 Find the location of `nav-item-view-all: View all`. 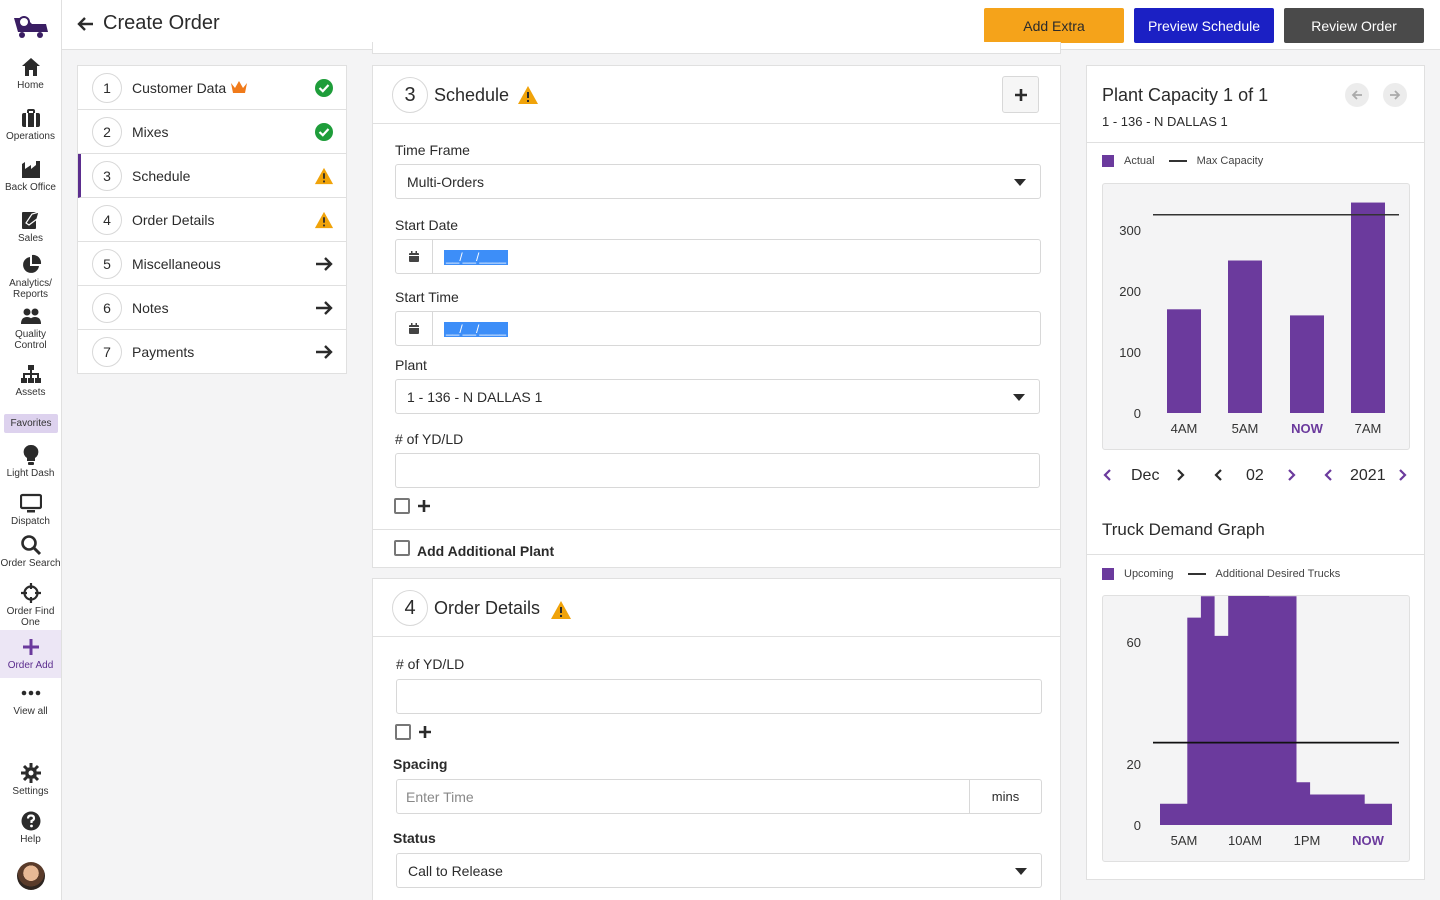

nav-item-view-all: View all is located at coordinates (30, 699).